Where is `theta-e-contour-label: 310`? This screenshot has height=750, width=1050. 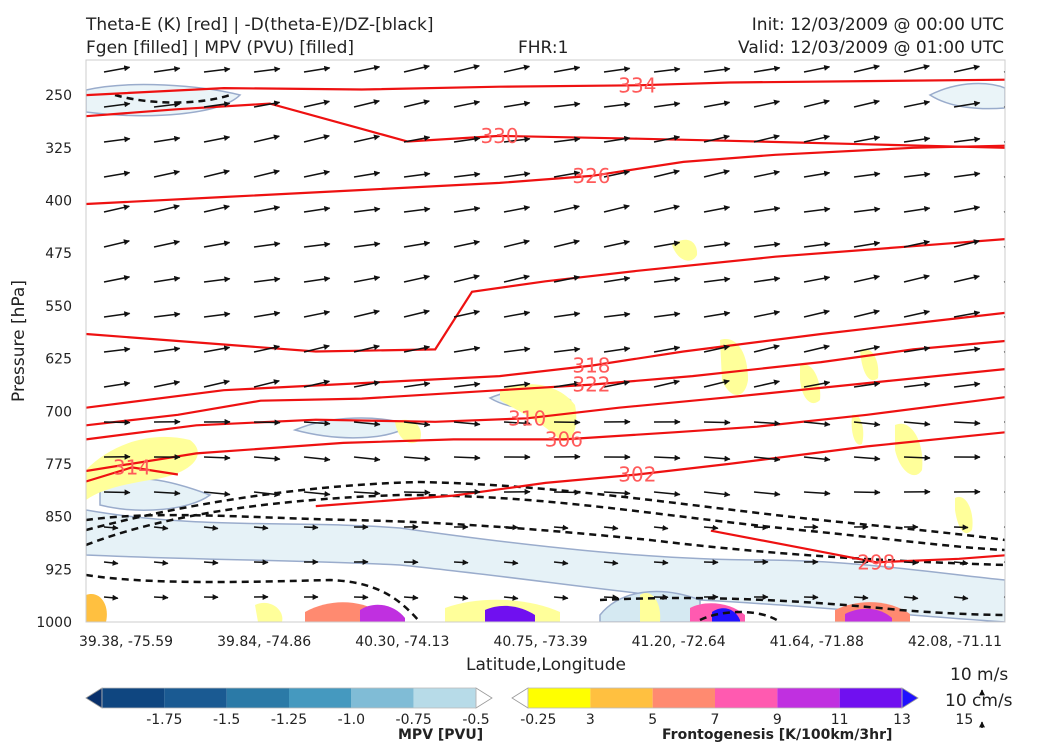 theta-e-contour-label: 310 is located at coordinates (527, 418).